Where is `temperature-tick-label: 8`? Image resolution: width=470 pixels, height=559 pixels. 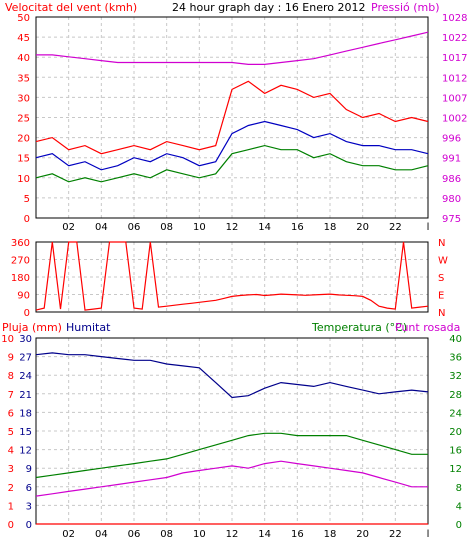 temperature-tick-label: 8 is located at coordinates (459, 488).